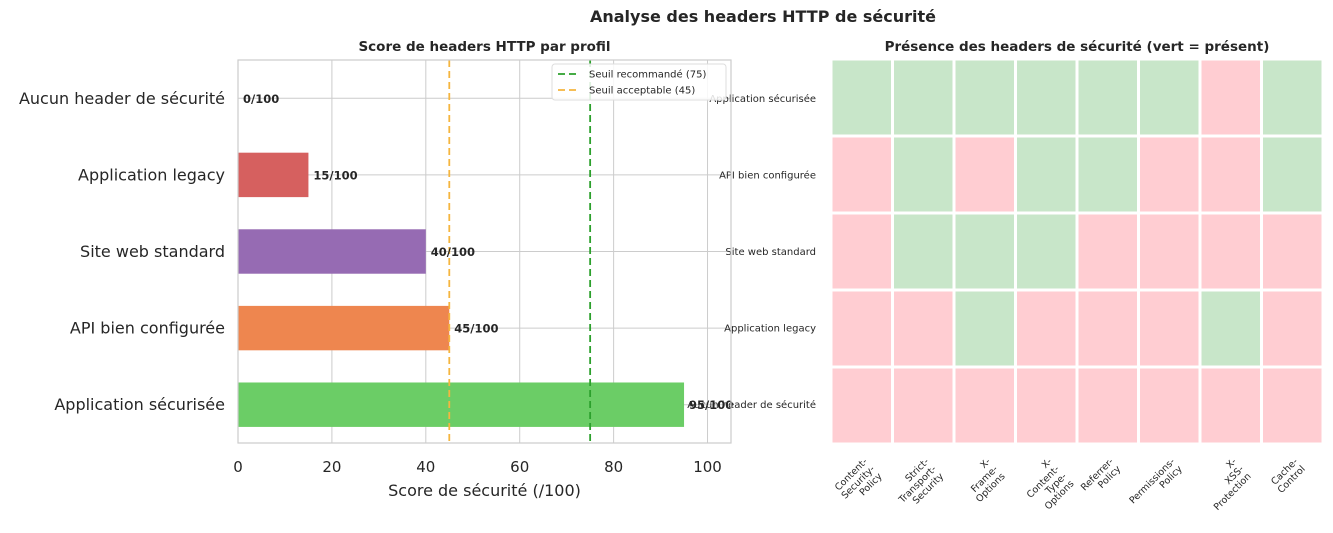 The height and width of the screenshot is (533, 1333). Describe the element at coordinates (484, 490) in the screenshot. I see `x-axis-label: Score de sécurité (/100)` at that location.